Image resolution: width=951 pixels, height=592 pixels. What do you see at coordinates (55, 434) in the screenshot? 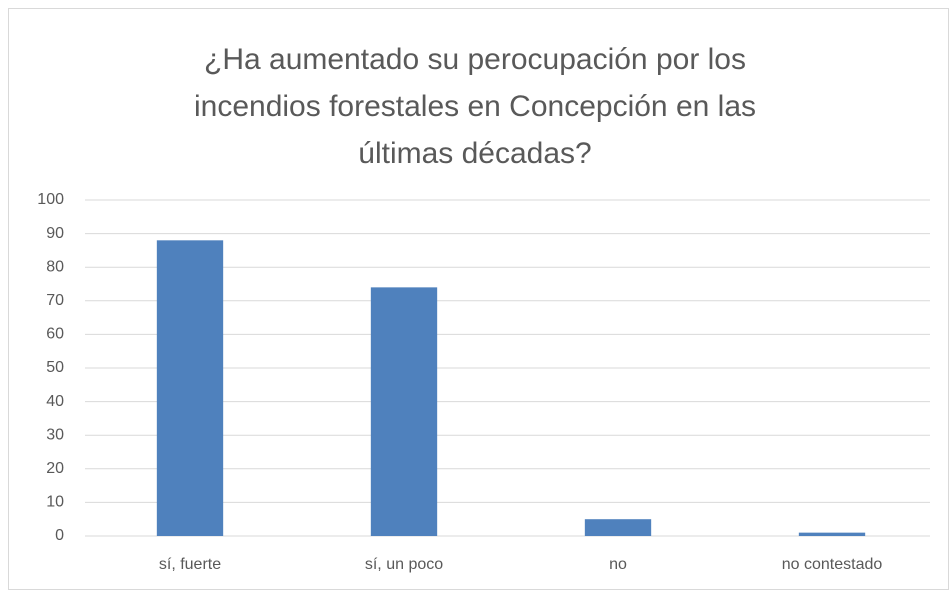
I see `y-tick-label: 30` at bounding box center [55, 434].